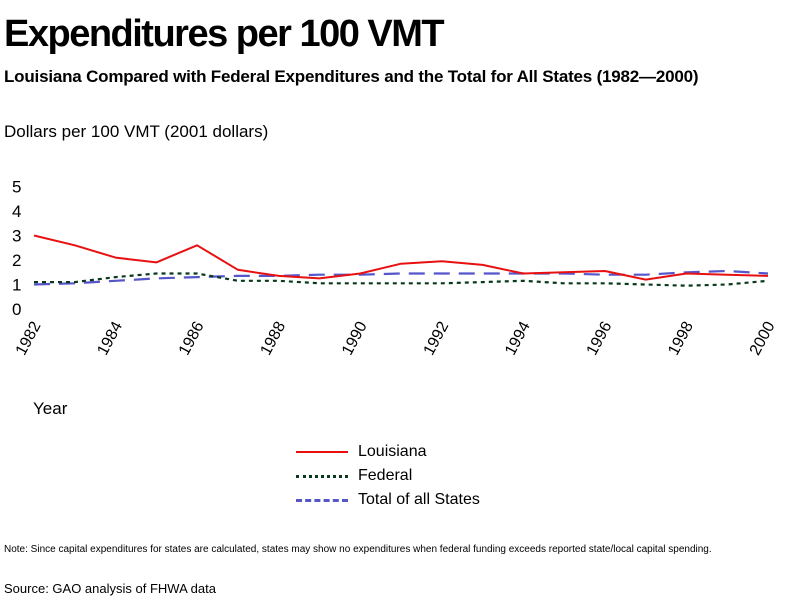 The width and height of the screenshot is (800, 600). I want to click on legend-item-federal: Federal, so click(426, 476).